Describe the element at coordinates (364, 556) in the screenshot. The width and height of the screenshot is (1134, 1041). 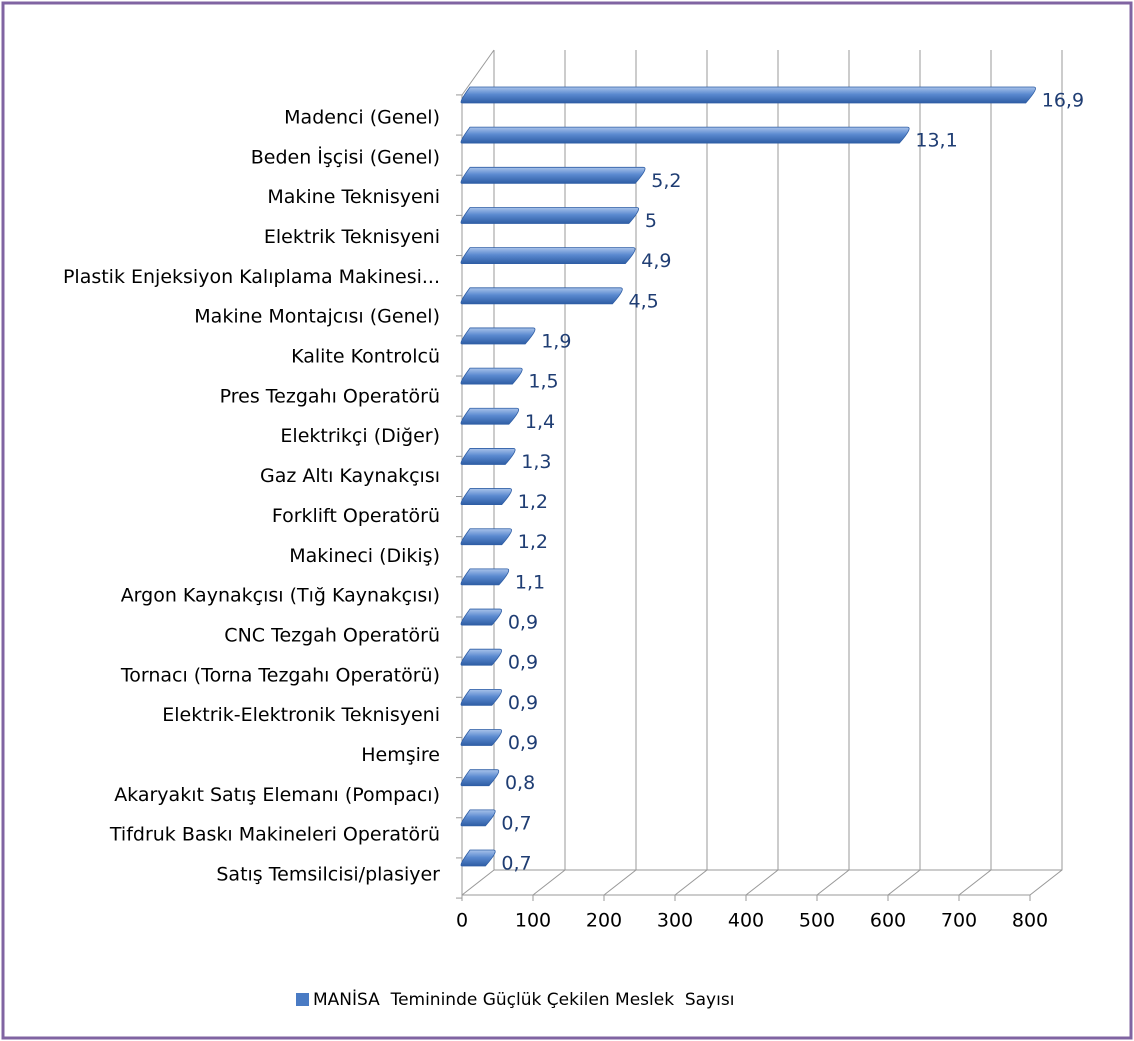
I see `y-tick-label: Makineci (Dikiş)` at that location.